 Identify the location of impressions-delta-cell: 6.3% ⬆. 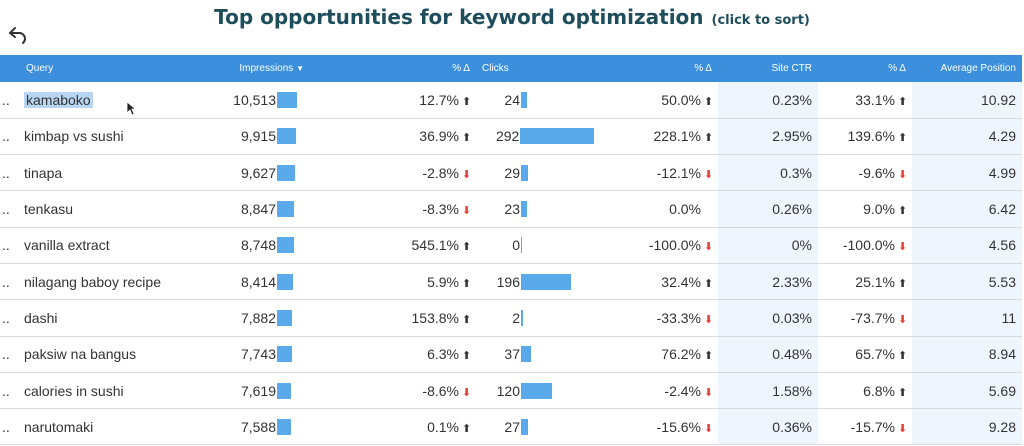
(393, 354).